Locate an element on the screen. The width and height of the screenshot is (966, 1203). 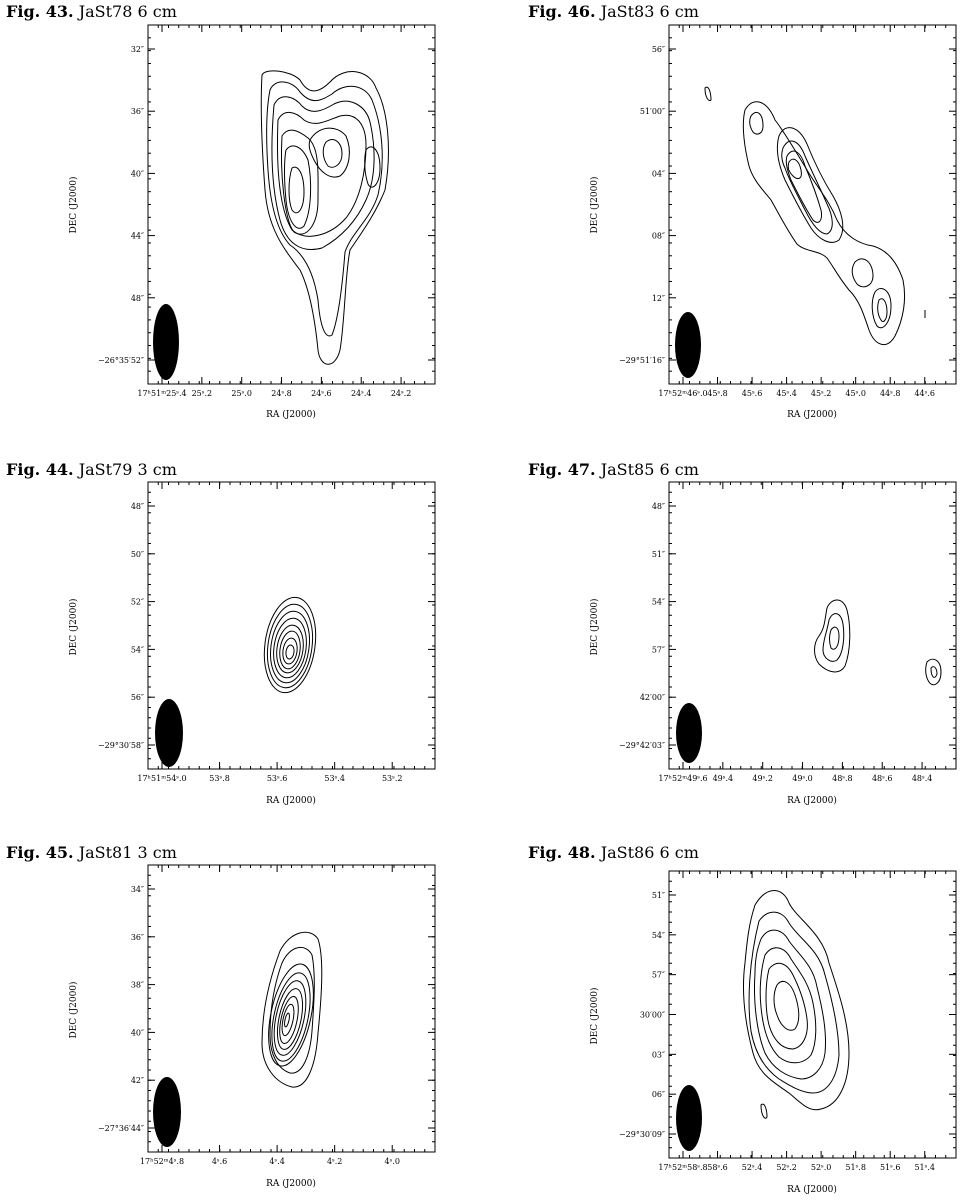
figure-46-frame is located at coordinates (812, 204).